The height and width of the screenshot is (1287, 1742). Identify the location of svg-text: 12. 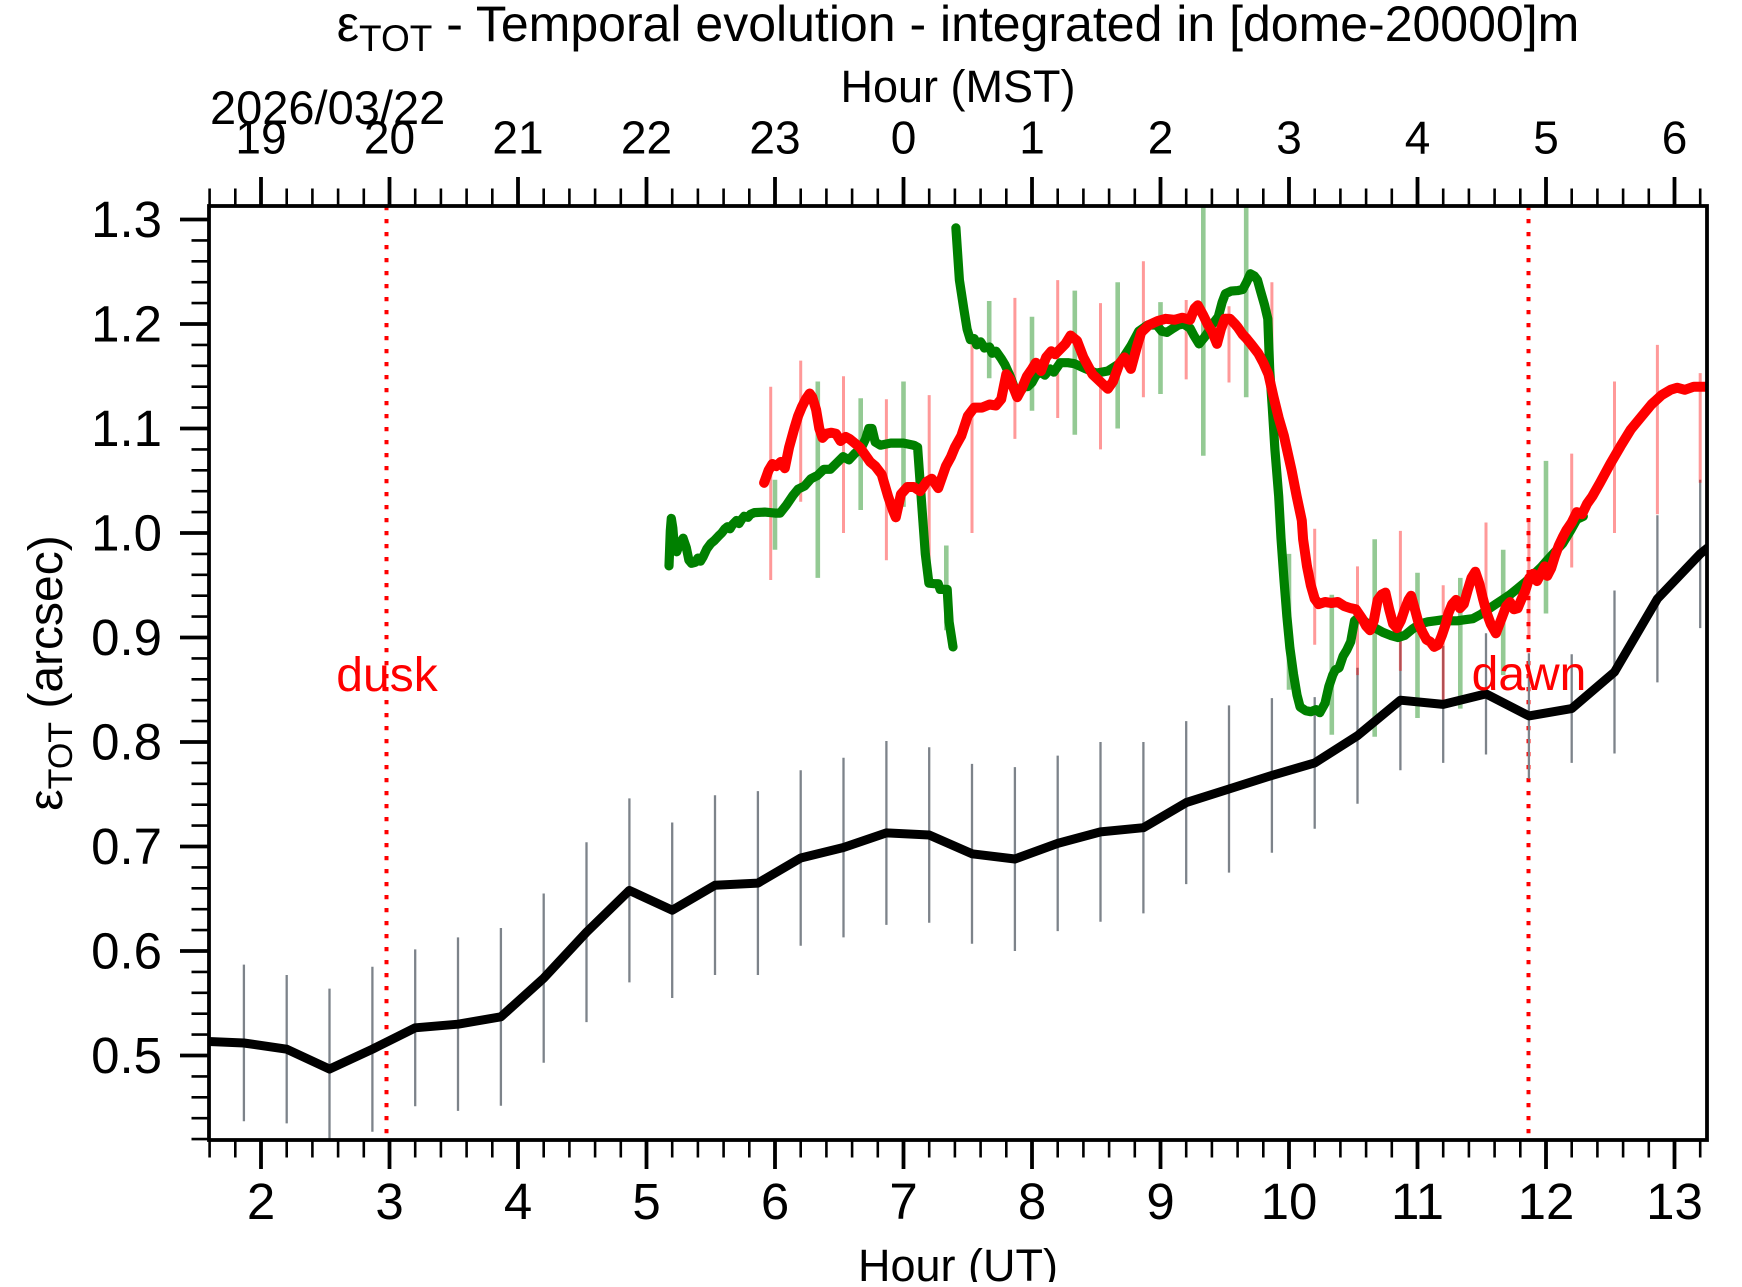
(1546, 1201).